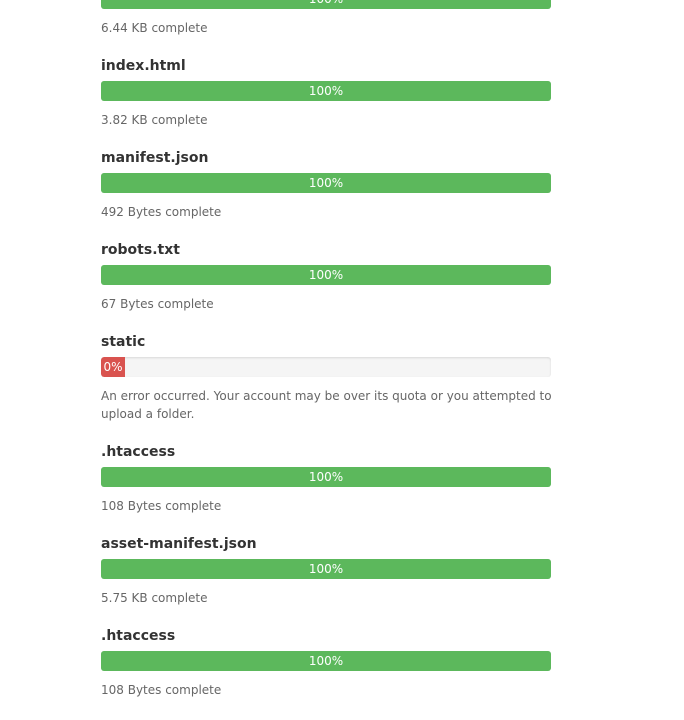 Image resolution: width=684 pixels, height=720 pixels. What do you see at coordinates (341, 598) in the screenshot?
I see `upload-status: 5.75 KB complete` at bounding box center [341, 598].